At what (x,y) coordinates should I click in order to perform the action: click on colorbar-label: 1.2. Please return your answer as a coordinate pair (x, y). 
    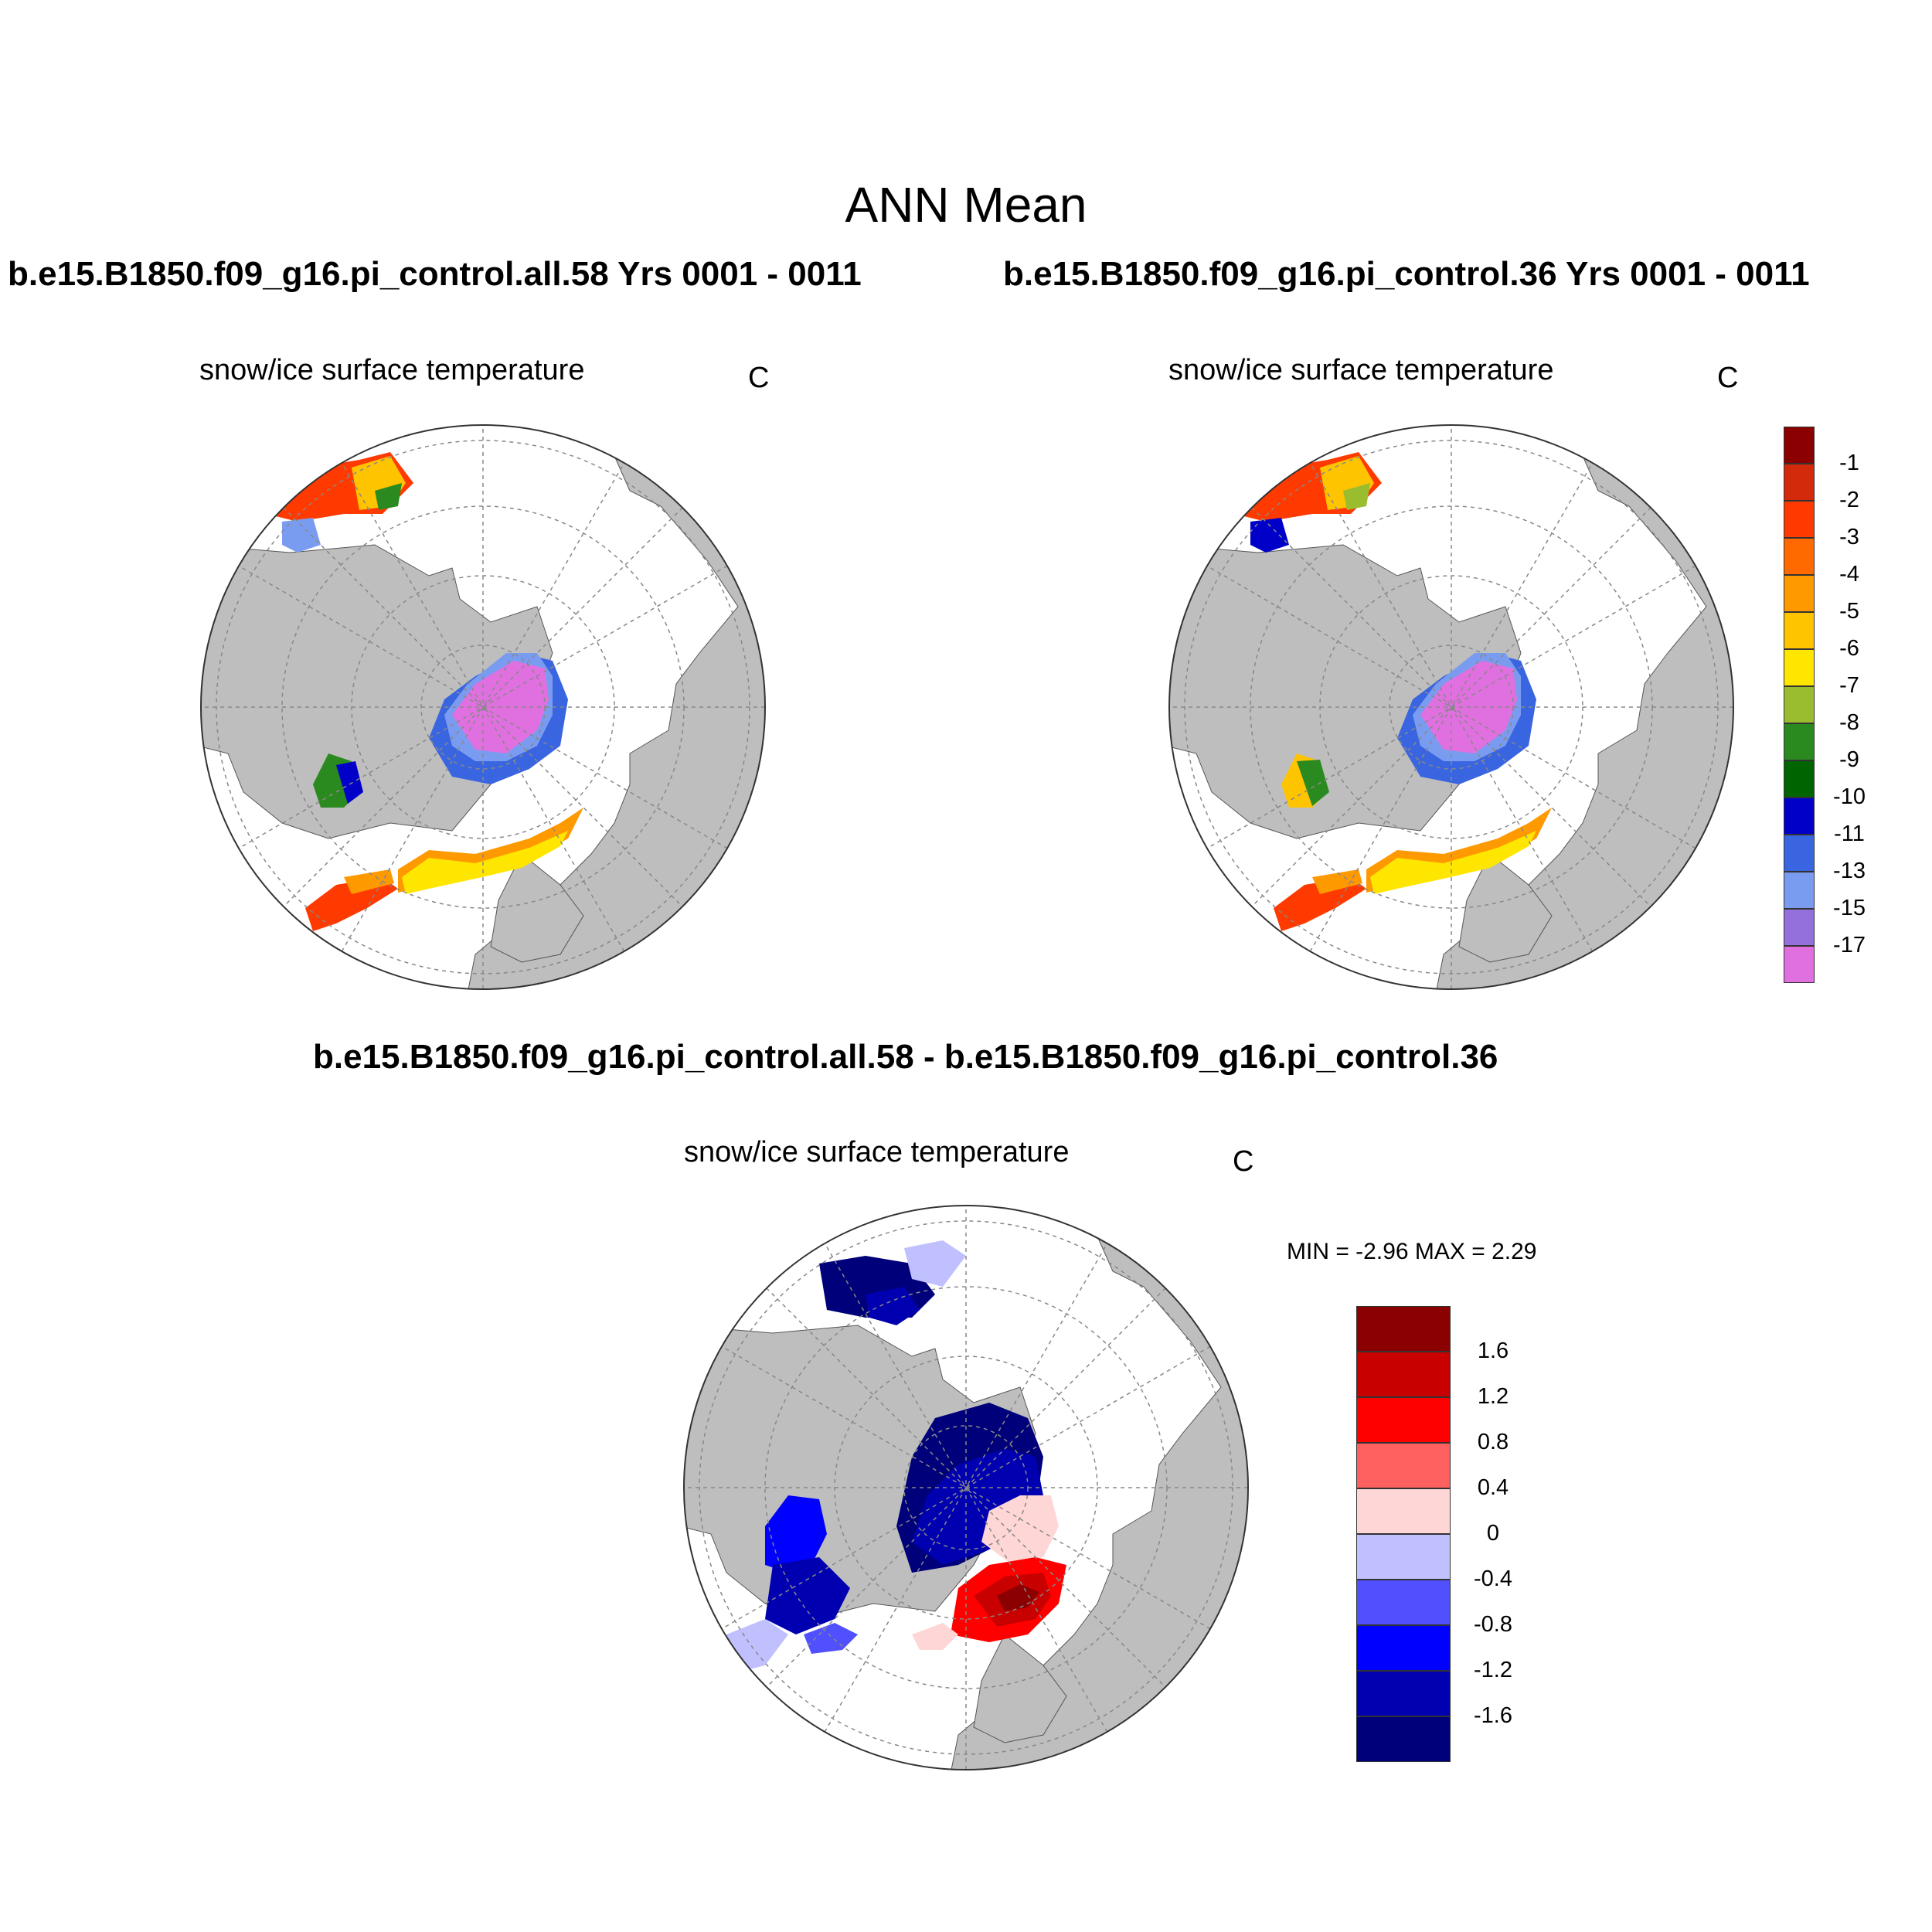
    Looking at the image, I should click on (1493, 1397).